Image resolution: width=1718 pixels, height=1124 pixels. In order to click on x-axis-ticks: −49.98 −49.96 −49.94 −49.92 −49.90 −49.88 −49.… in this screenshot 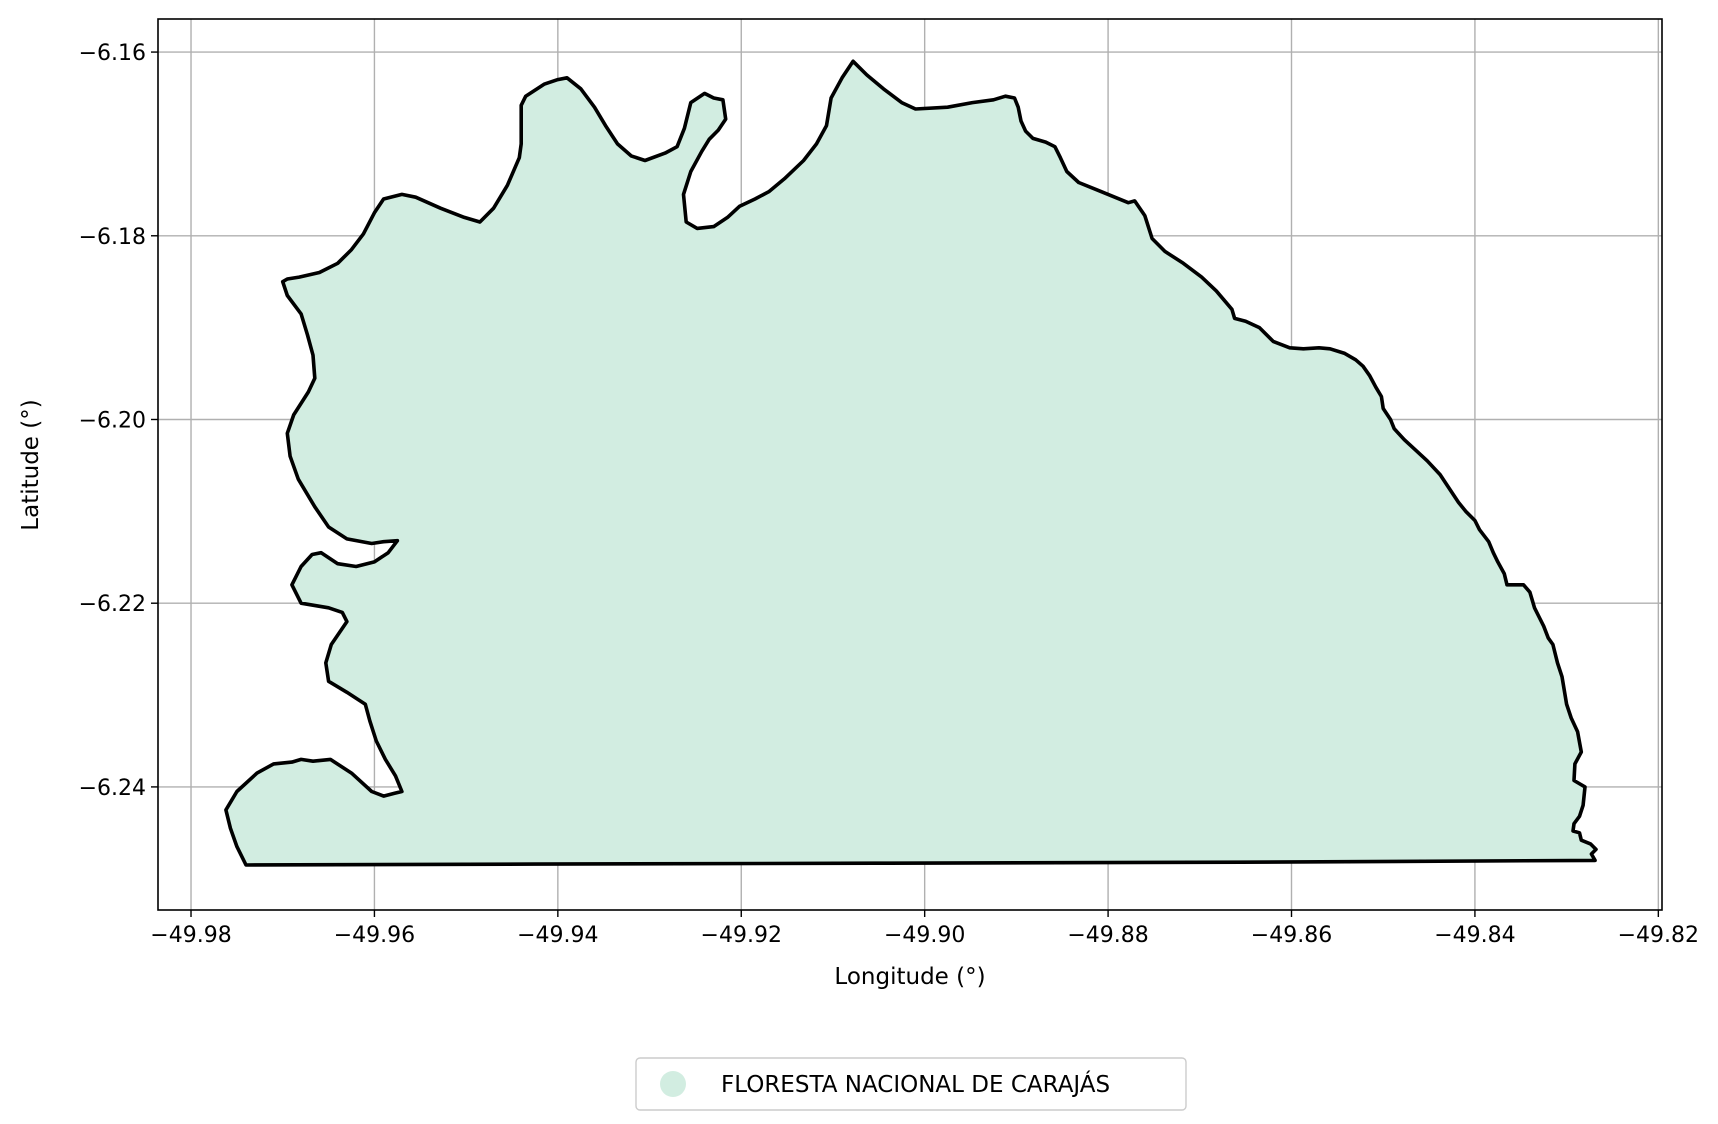, I will do `click(924, 929)`.